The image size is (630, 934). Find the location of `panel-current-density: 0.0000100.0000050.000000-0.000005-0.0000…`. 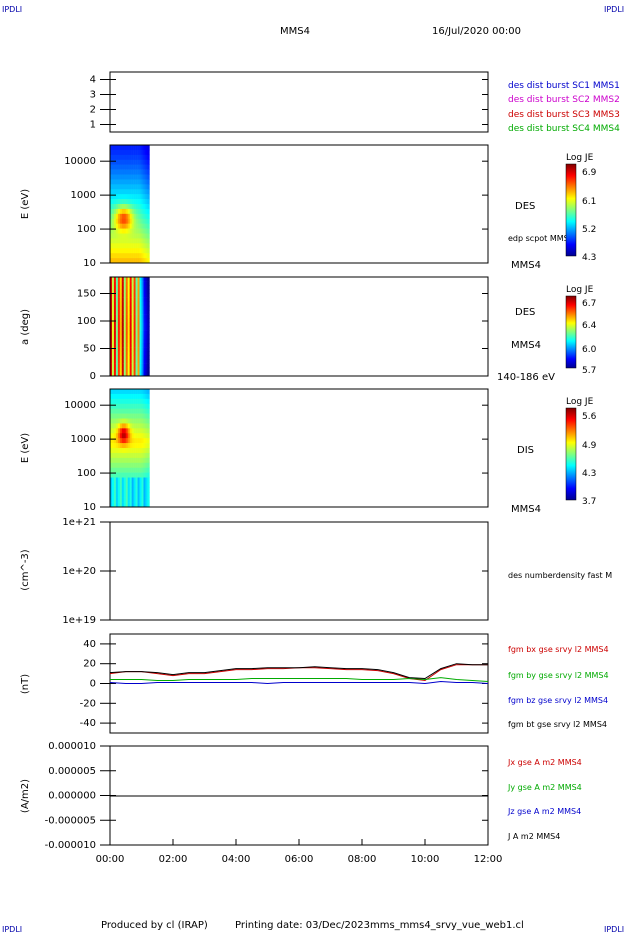

panel-current-density: 0.0000100.0000050.000000-0.000005-0.0000… is located at coordinates (301, 803).